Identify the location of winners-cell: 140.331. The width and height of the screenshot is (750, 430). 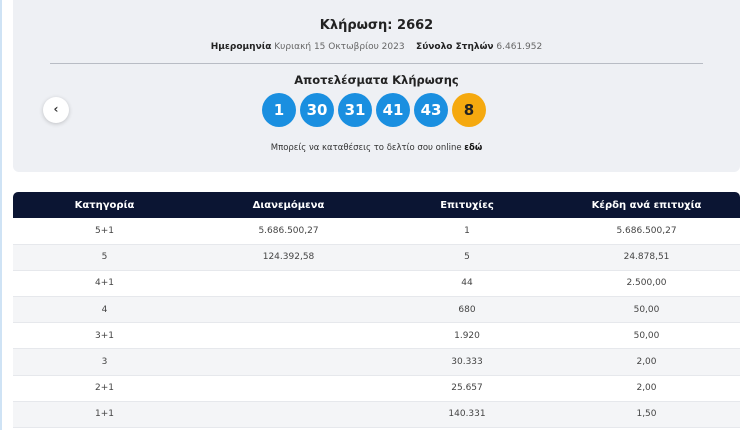
(467, 415).